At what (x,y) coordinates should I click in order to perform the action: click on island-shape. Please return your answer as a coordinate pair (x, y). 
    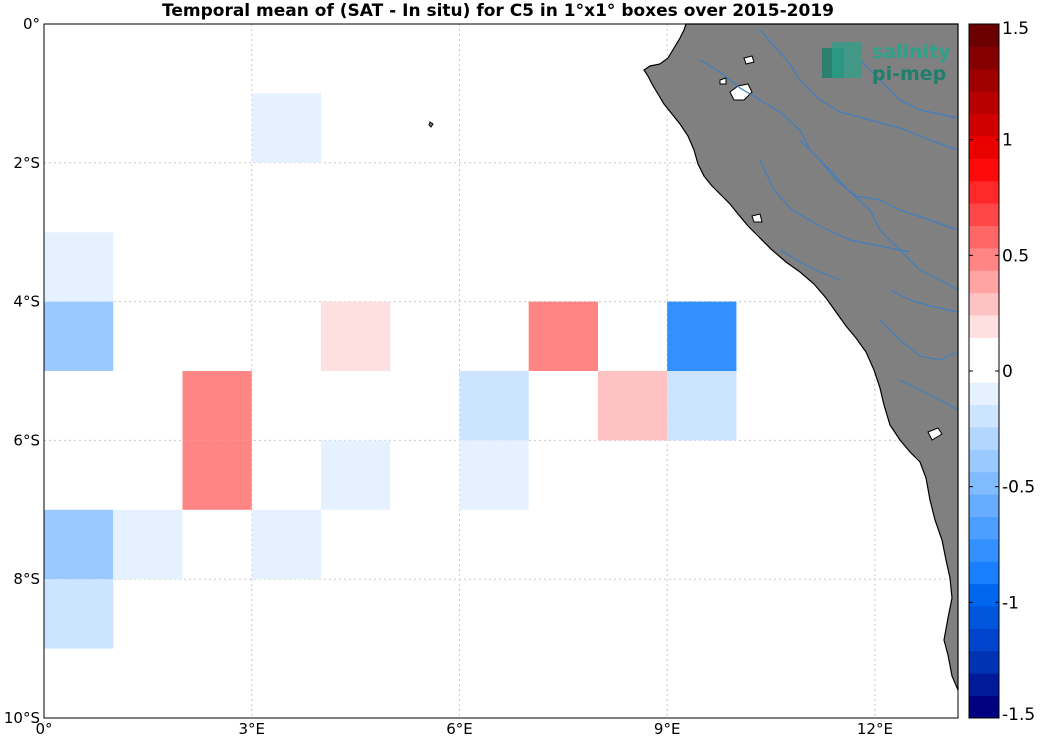
    Looking at the image, I should click on (431, 124).